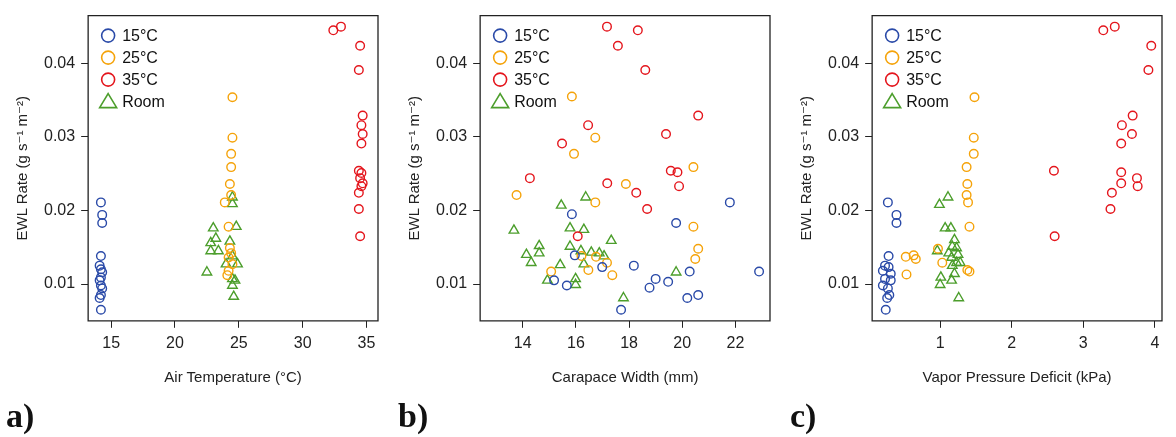  I want to click on text: a), so click(20, 415).